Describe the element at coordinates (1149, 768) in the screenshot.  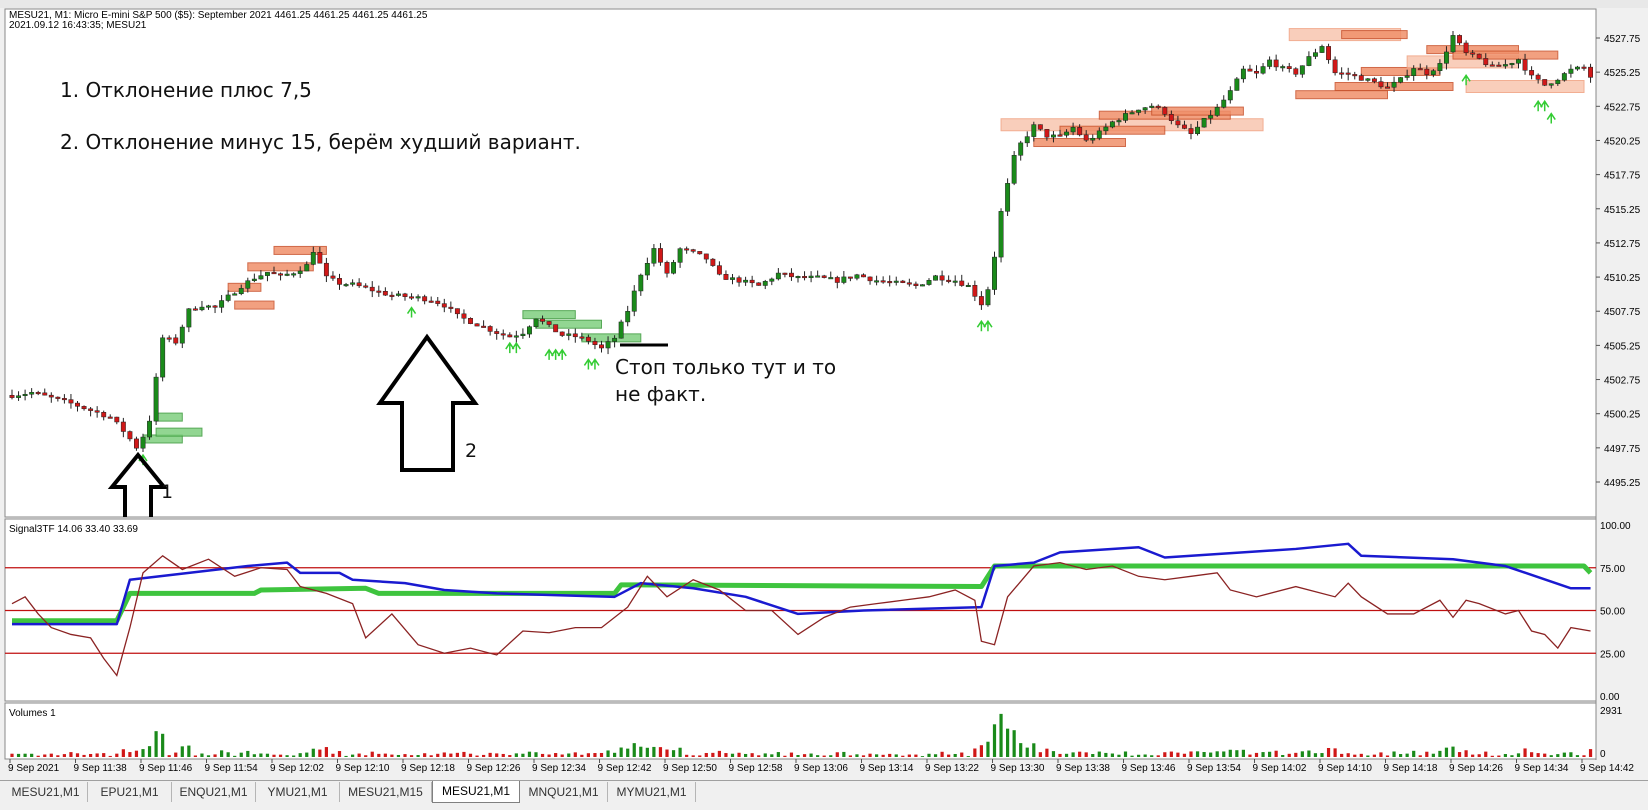
I see `time-tick-label: 9 Sep 13:46` at that location.